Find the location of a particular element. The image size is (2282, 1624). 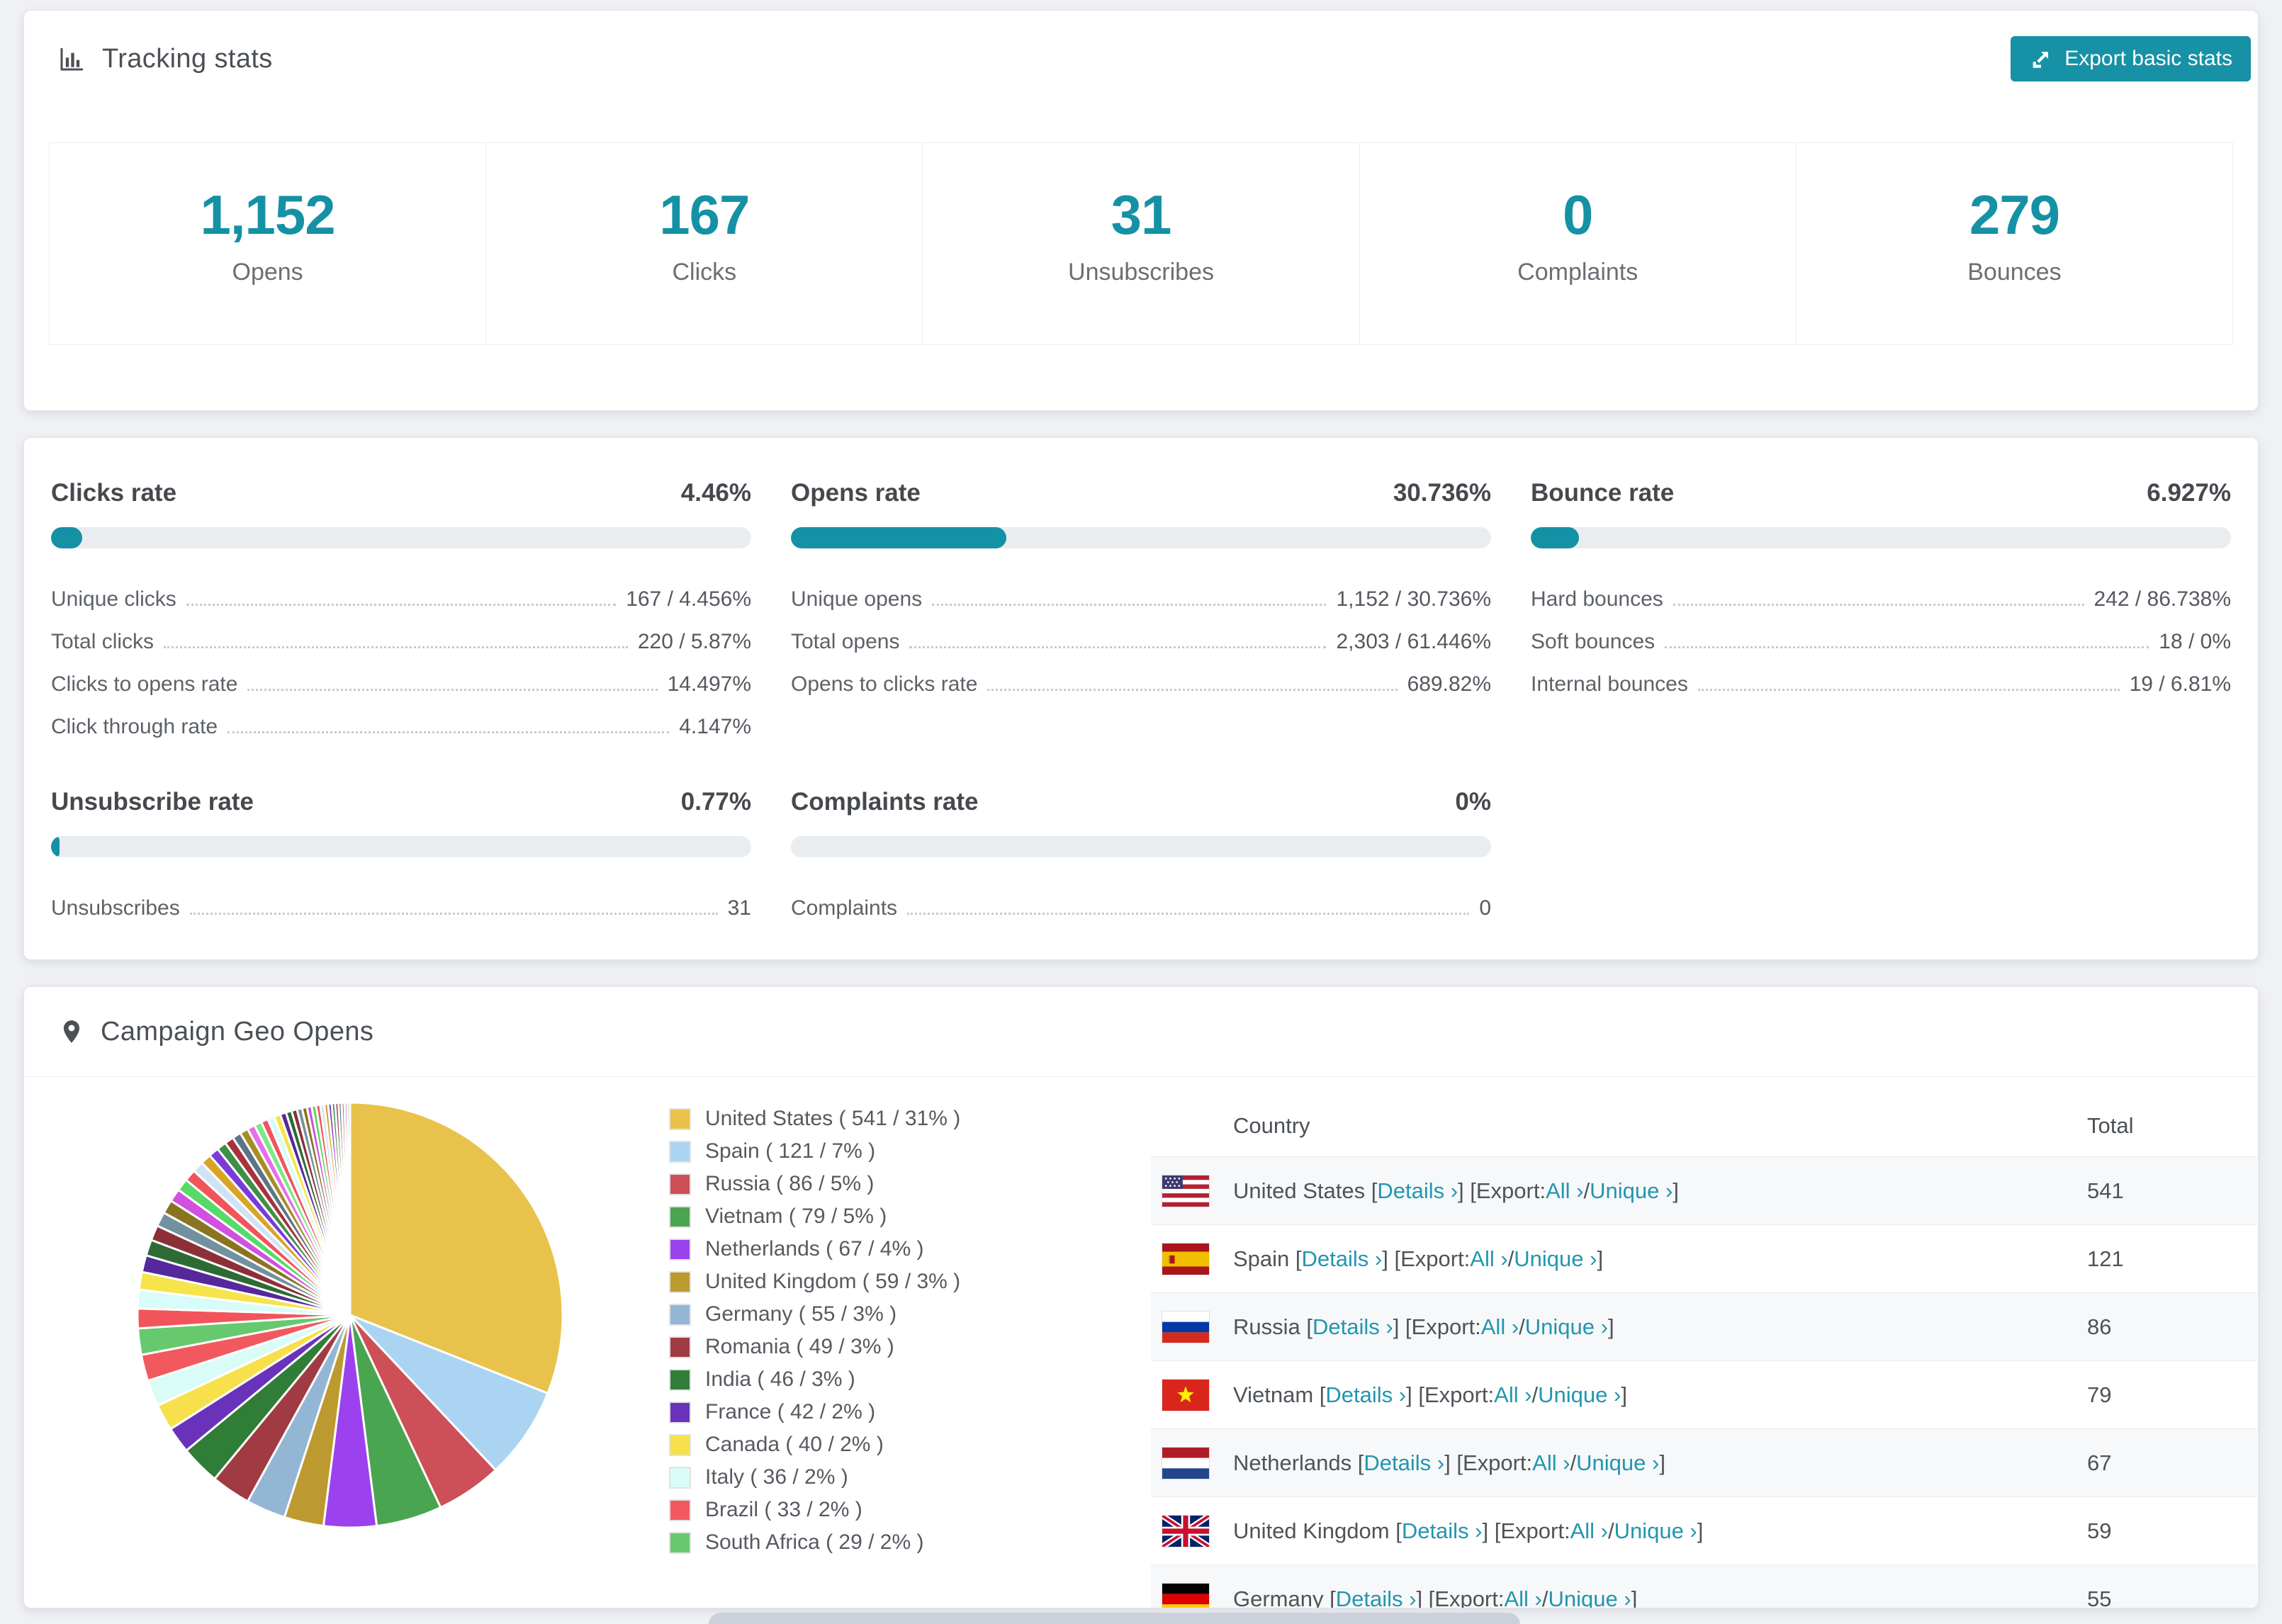

rate-row-value: 1,152 / 30.736% is located at coordinates (1414, 599).